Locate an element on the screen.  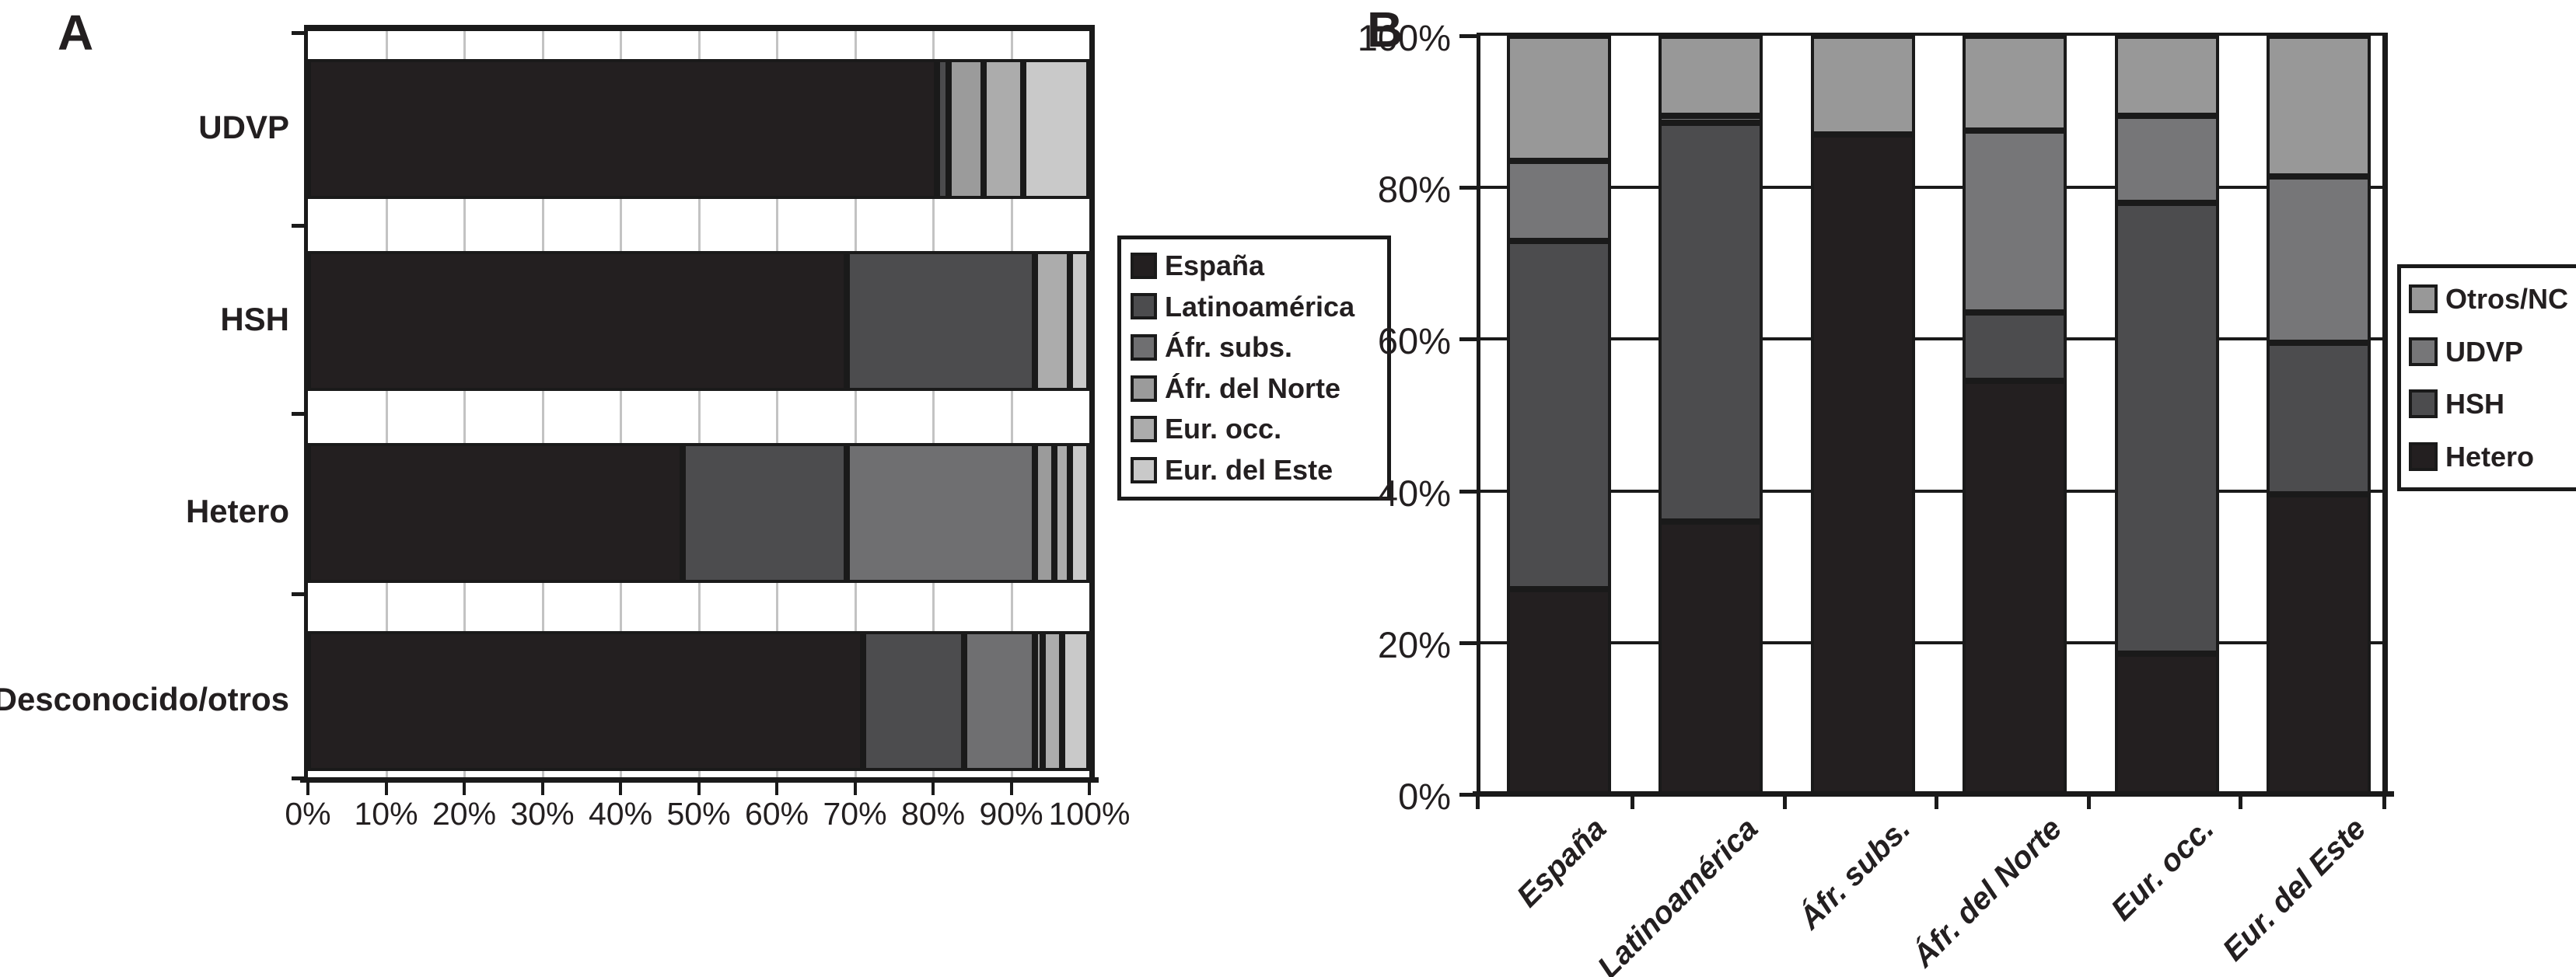
chart-b-y-tick-labels: 0% 20% 40% 60% 80% 100% is located at coordinates (1384, 417).